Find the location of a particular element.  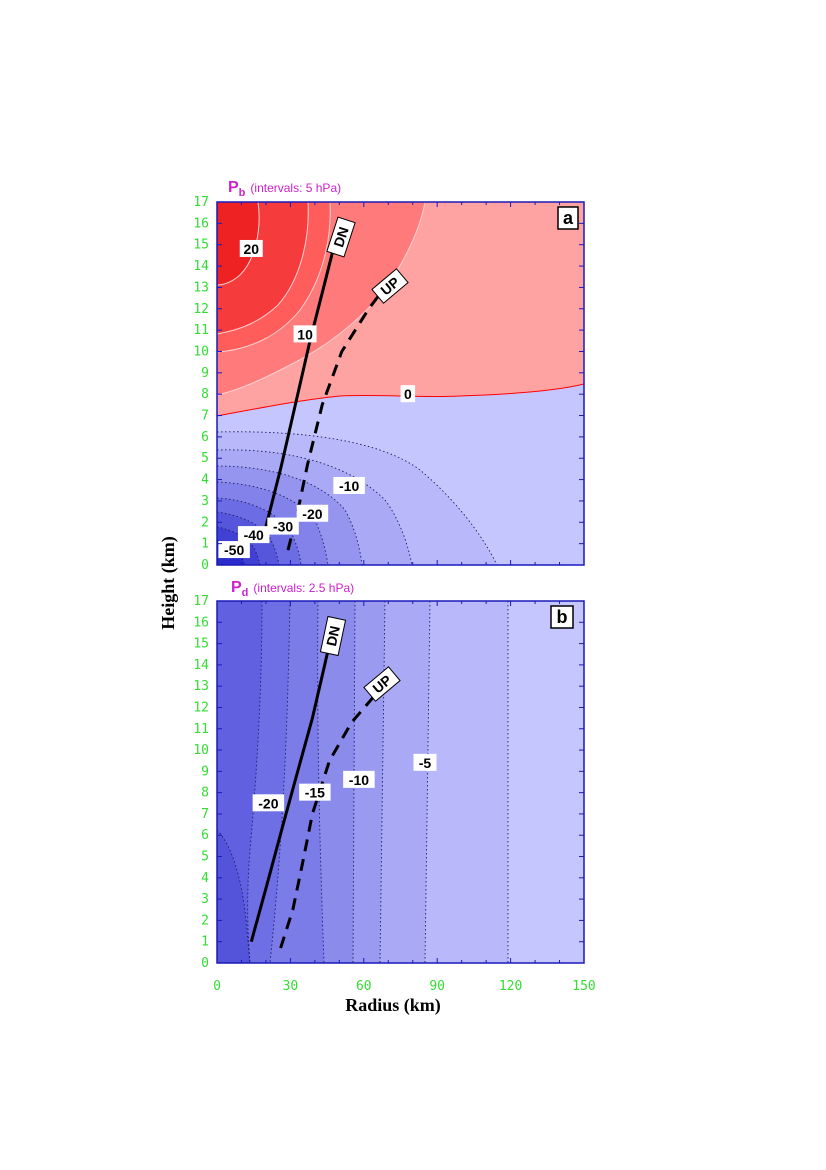

contour-label: -50 is located at coordinates (234, 550).